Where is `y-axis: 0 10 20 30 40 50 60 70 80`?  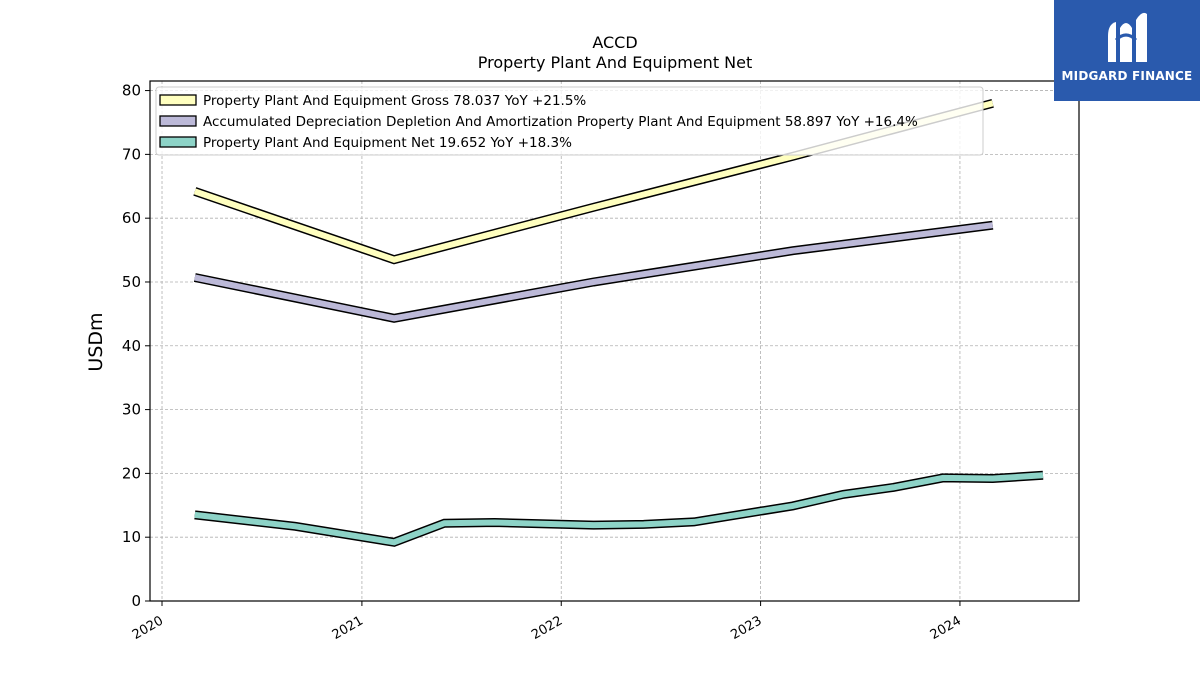
y-axis: 0 10 20 30 40 50 60 70 80 is located at coordinates (136, 346).